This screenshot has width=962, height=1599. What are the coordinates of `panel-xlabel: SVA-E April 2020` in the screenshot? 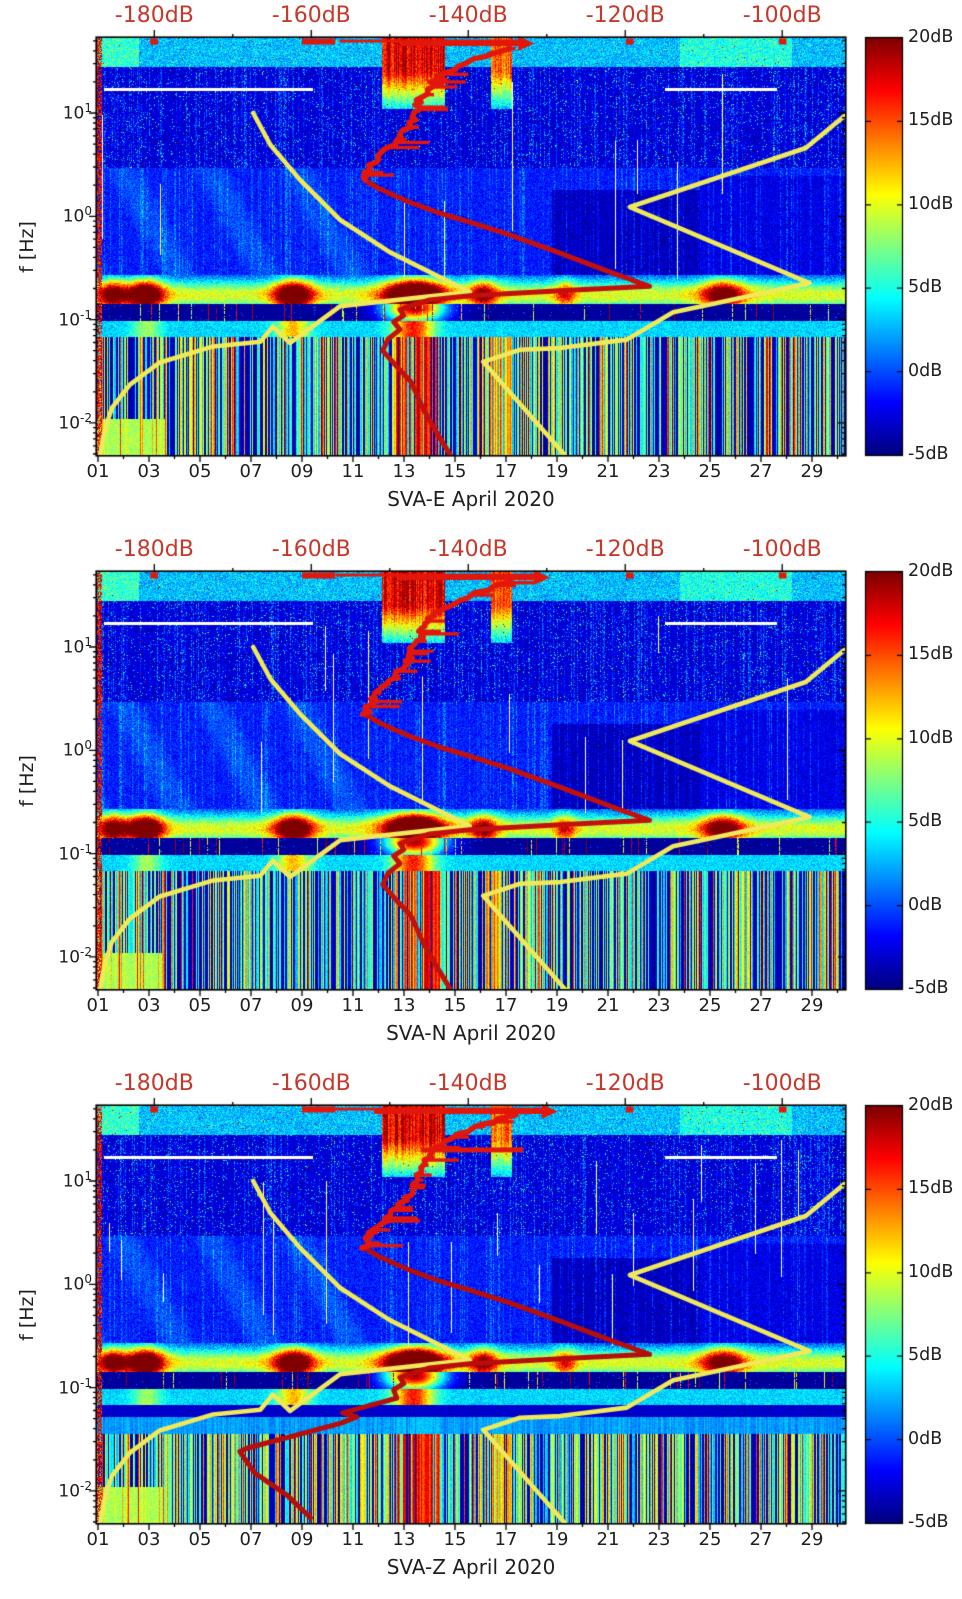 It's located at (471, 499).